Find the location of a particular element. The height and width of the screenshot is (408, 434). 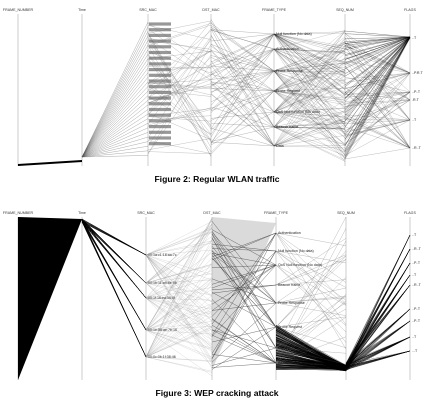

axis-label: FRAME_TYPE is located at coordinates (274, 10).